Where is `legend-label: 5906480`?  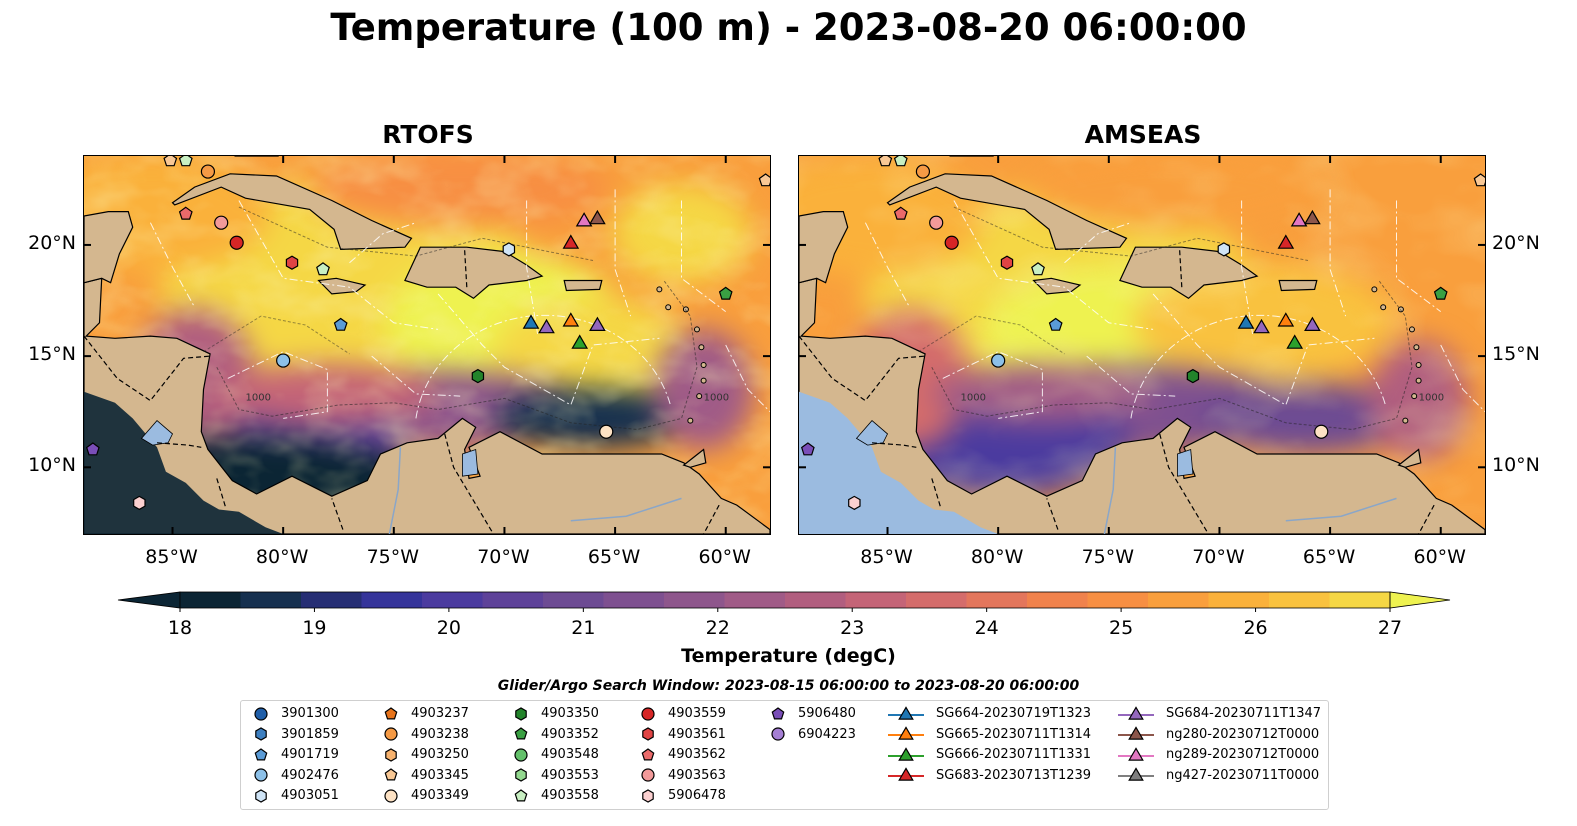 legend-label: 5906480 is located at coordinates (827, 713).